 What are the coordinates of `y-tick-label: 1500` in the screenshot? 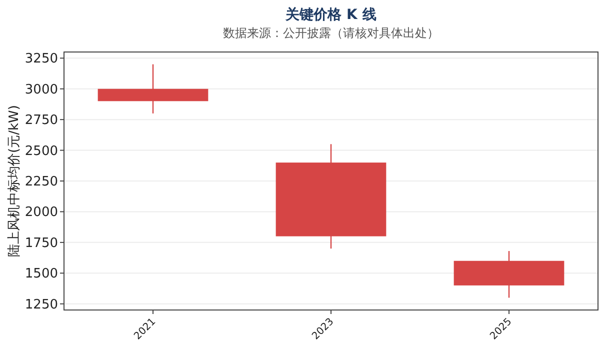 It's located at (41, 274).